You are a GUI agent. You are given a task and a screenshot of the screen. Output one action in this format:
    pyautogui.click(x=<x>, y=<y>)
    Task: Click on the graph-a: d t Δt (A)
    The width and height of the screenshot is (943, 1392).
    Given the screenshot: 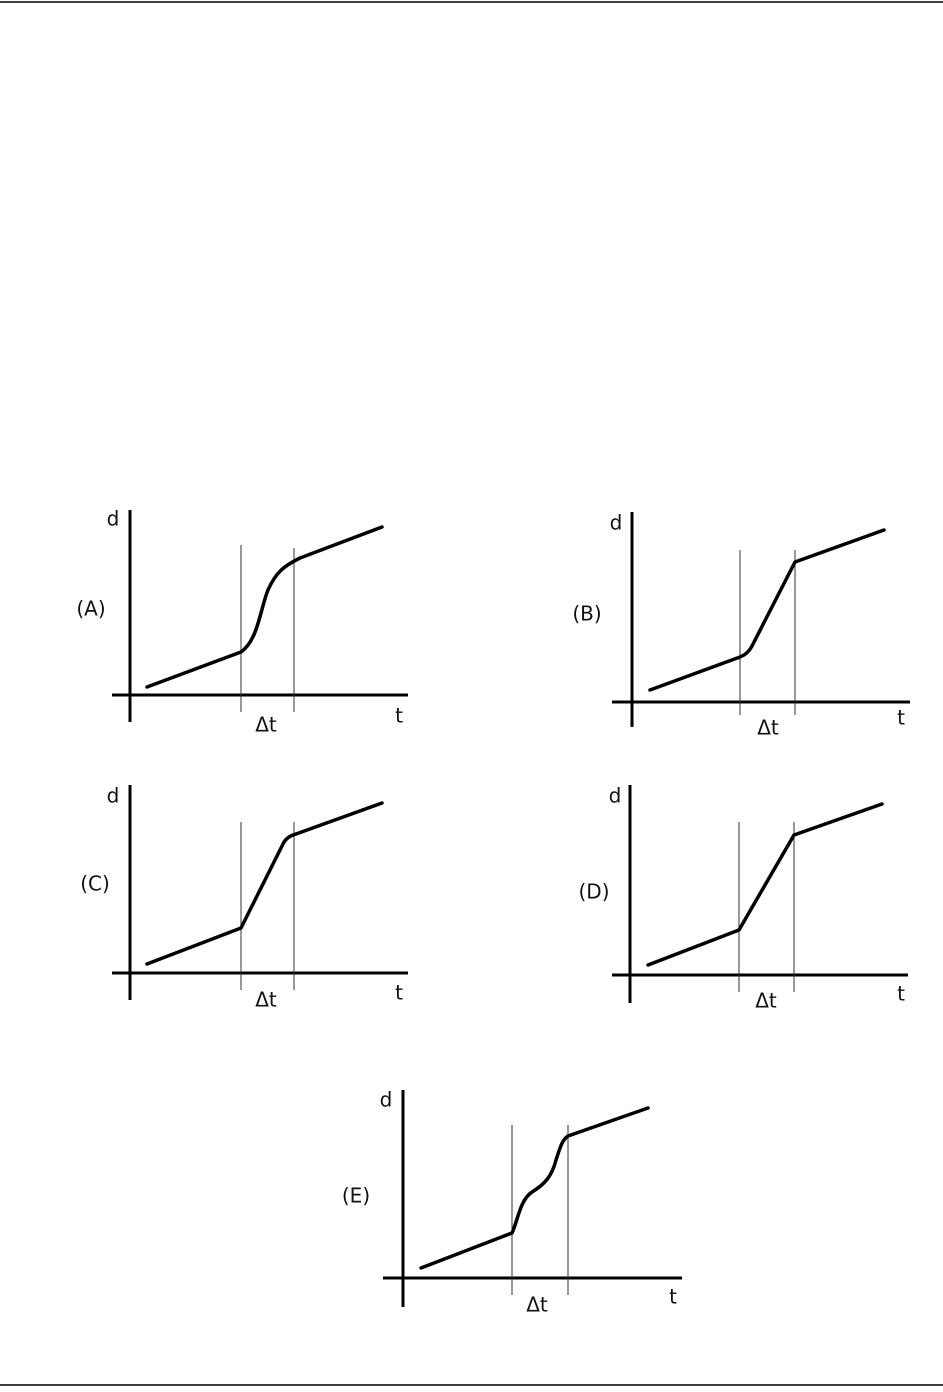 What is the action you would take?
    pyautogui.click(x=242, y=622)
    